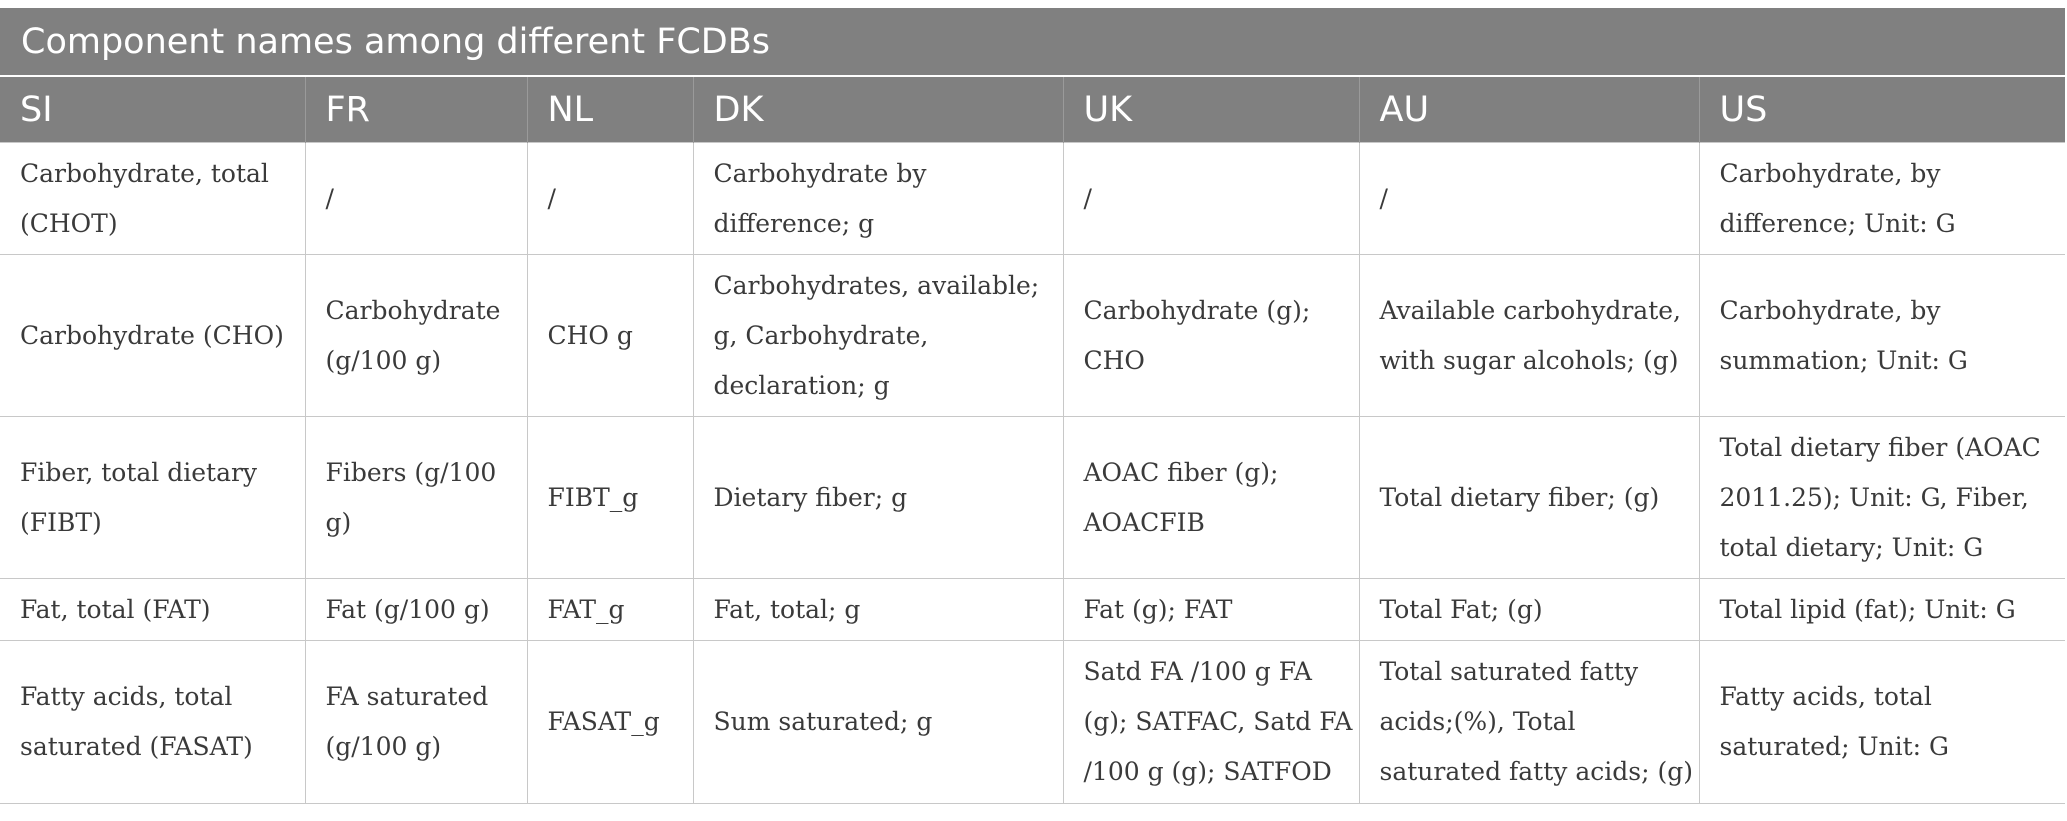 The width and height of the screenshot is (2067, 821). Describe the element at coordinates (153, 609) in the screenshot. I see `table-cell: Fat, total (FAT)` at that location.